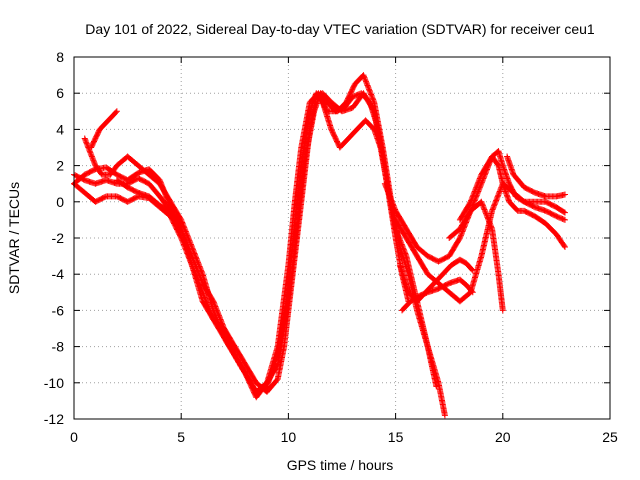 Image resolution: width=640 pixels, height=480 pixels. I want to click on y-tick-label: -8, so click(58, 347).